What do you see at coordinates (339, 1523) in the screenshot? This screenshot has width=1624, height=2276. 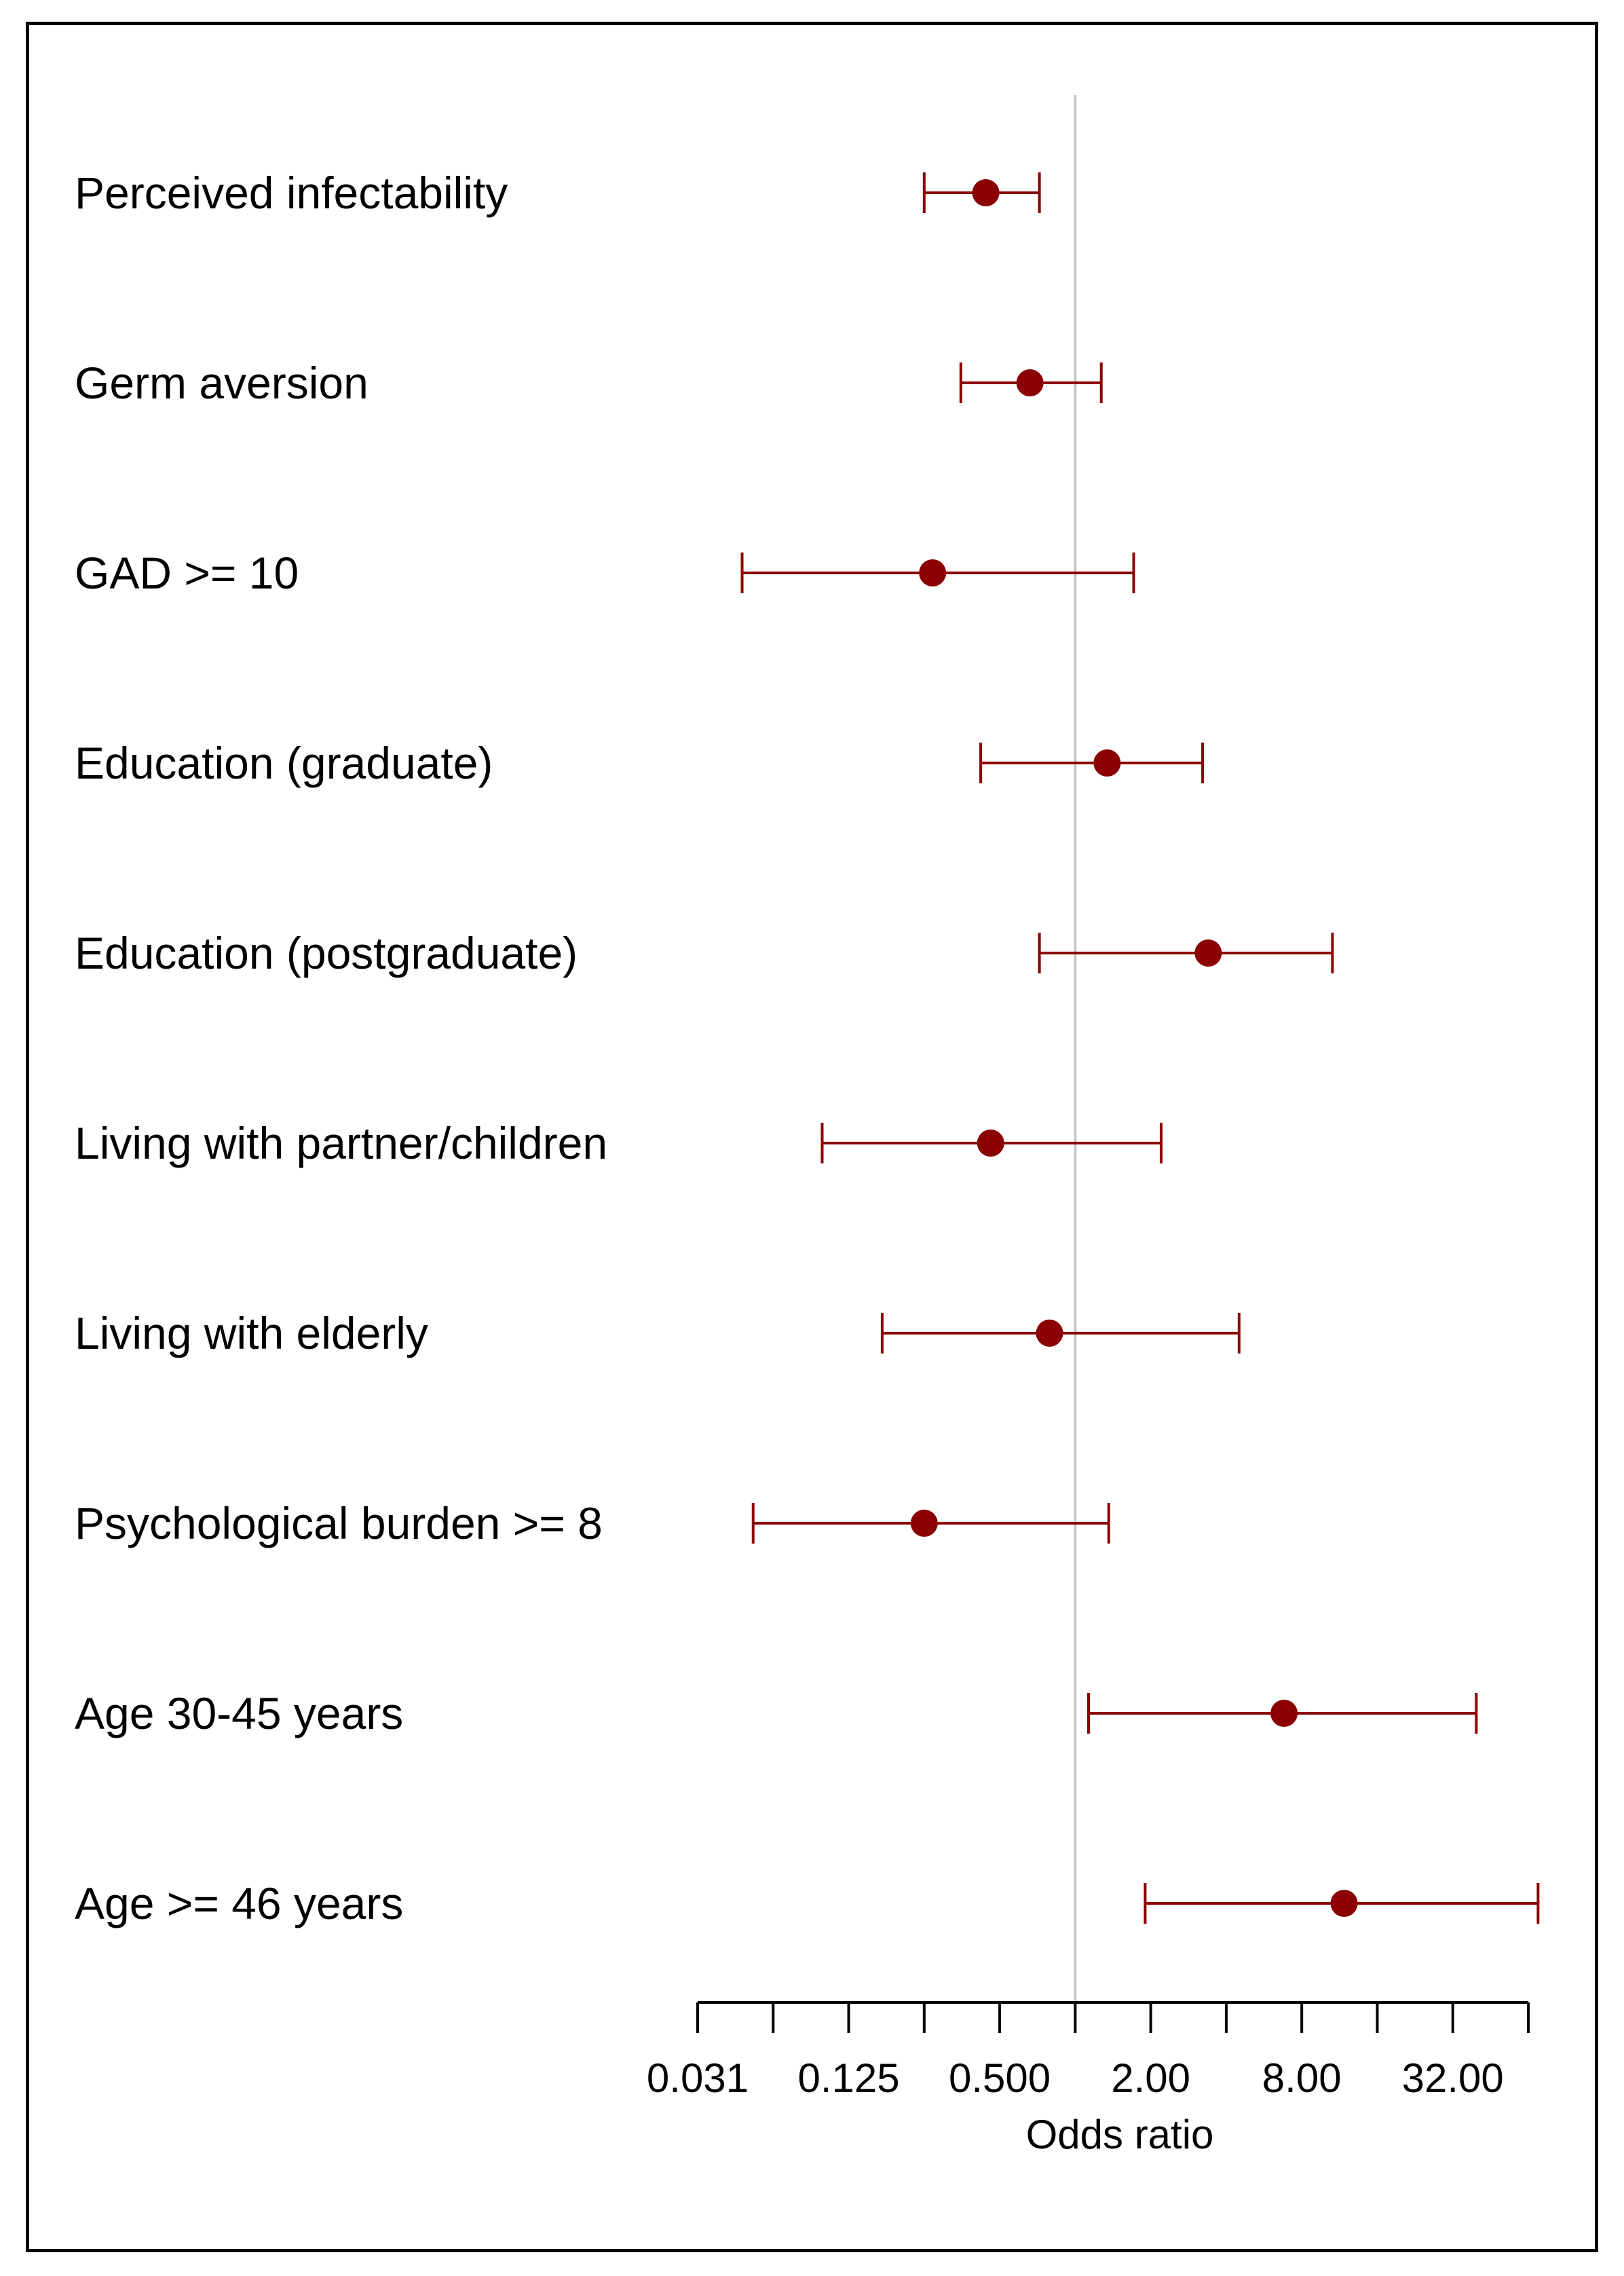 I see `row-label: Psychological burden >= 8` at bounding box center [339, 1523].